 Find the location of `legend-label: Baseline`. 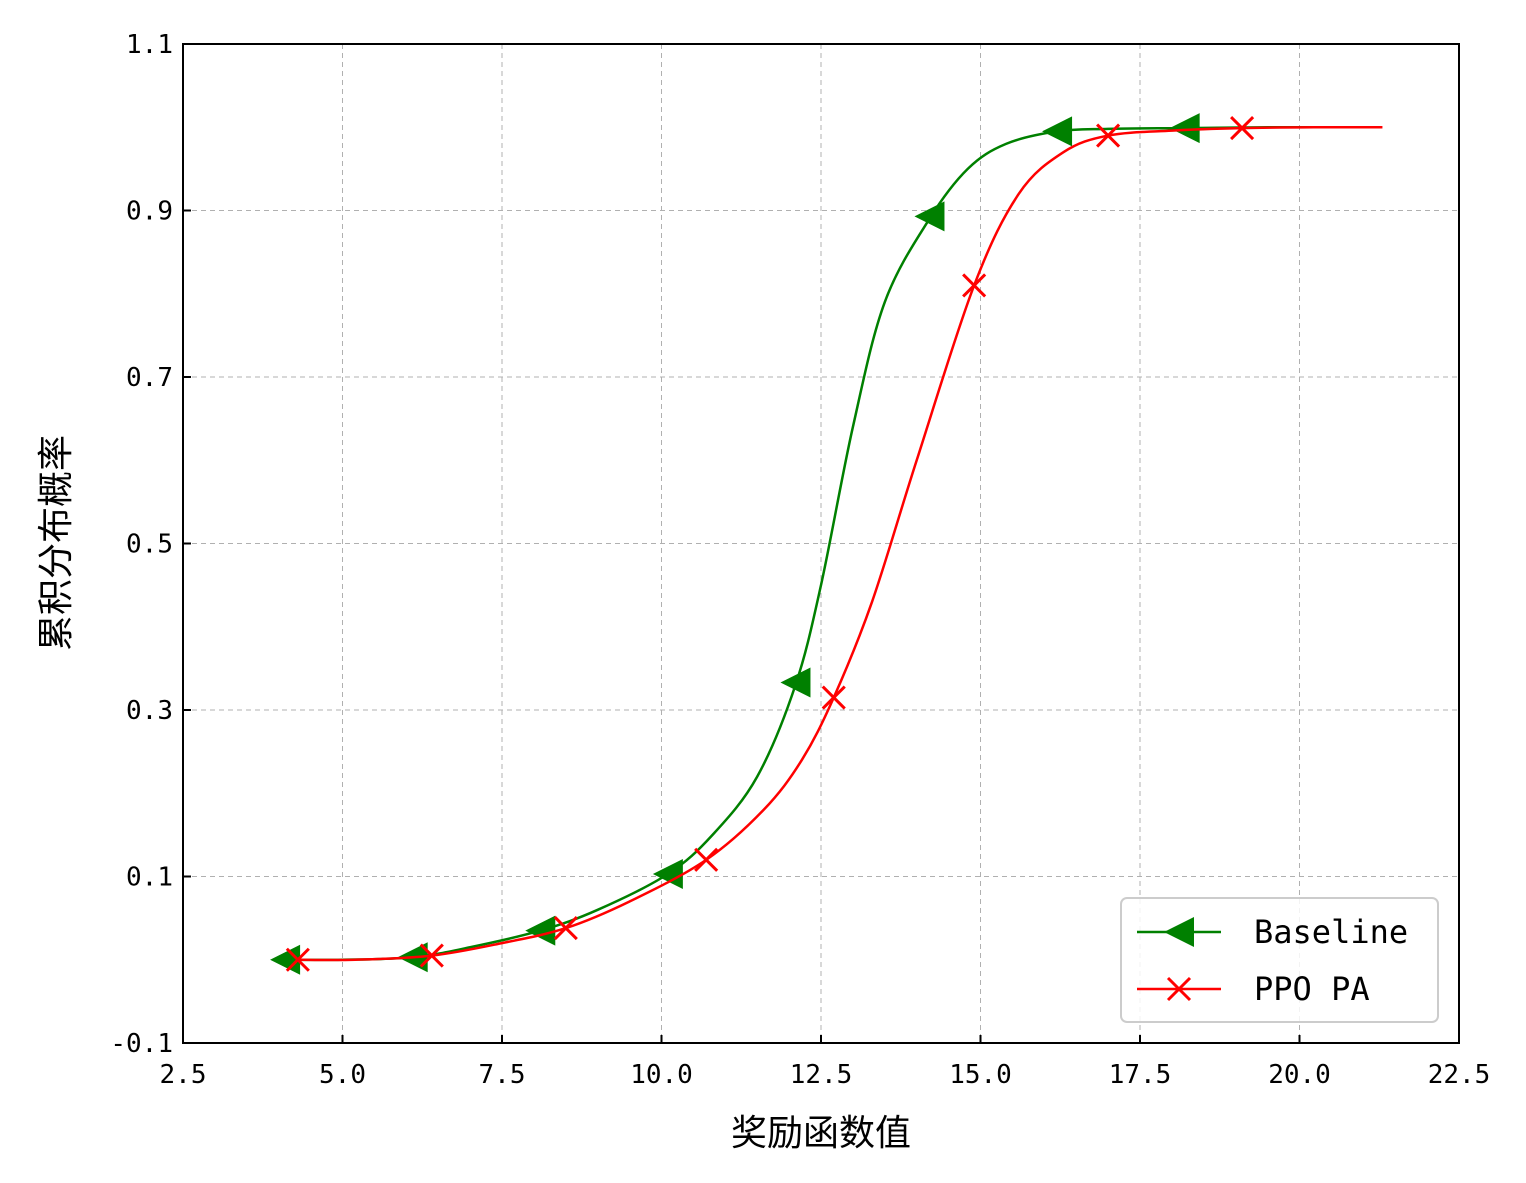

legend-label: Baseline is located at coordinates (1331, 932).